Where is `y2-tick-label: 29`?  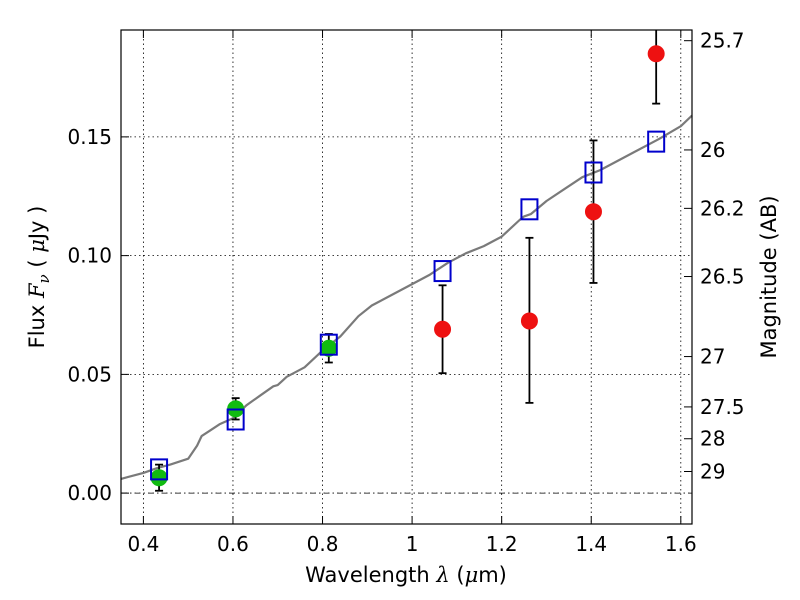 y2-tick-label: 29 is located at coordinates (712, 472).